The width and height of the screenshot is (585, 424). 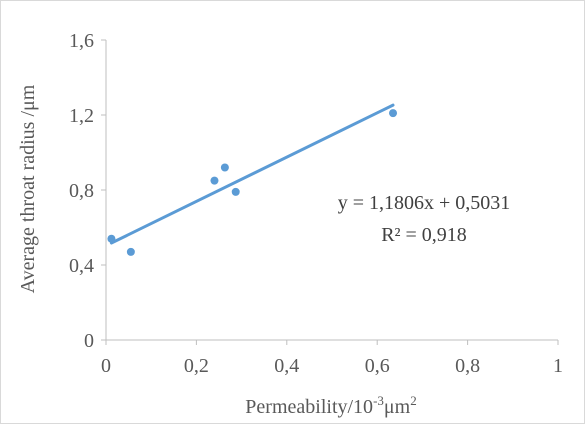 I want to click on x-tick-label: 0,2, so click(x=196, y=366).